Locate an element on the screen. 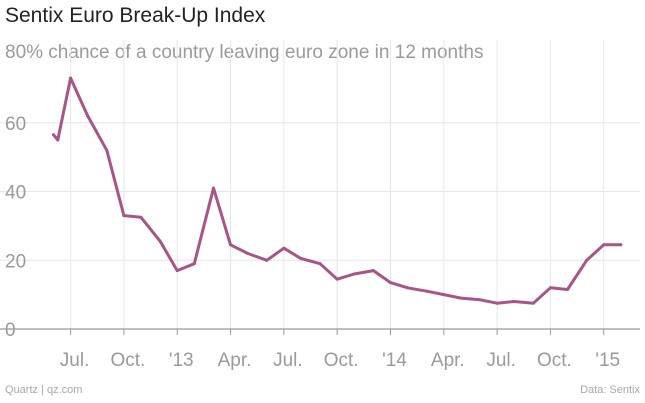 The height and width of the screenshot is (403, 645). chart-title: Sentix Euro Break-Up Index is located at coordinates (135, 15).